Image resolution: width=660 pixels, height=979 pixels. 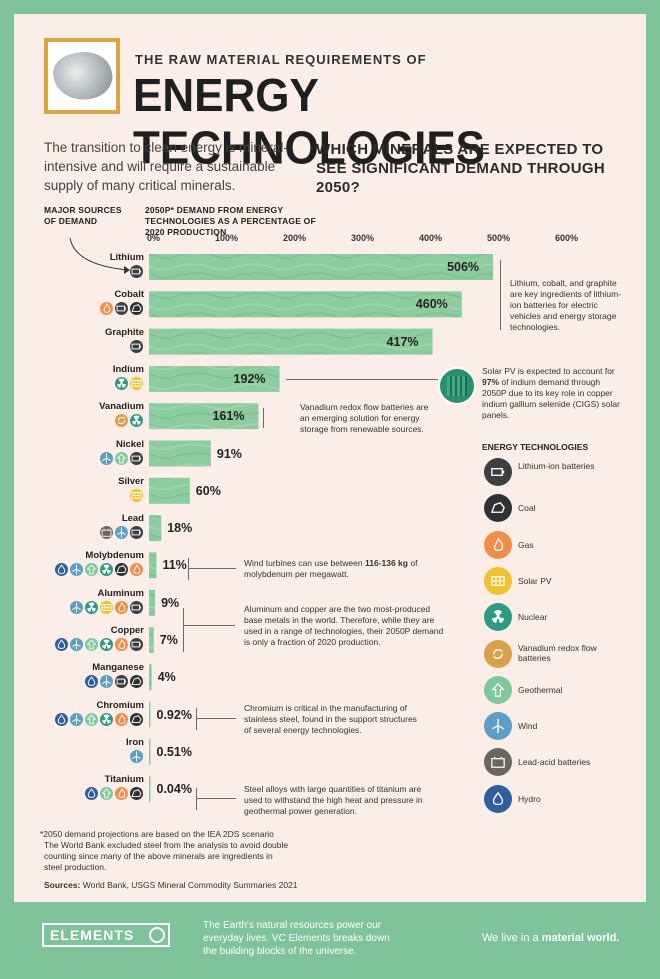 I want to click on value-label-silver: 60%, so click(x=208, y=490).